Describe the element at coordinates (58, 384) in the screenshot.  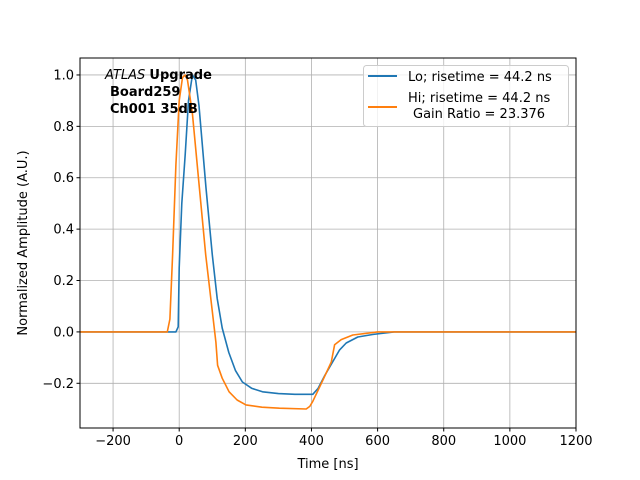
I see `y-tick-label: −0.2` at that location.